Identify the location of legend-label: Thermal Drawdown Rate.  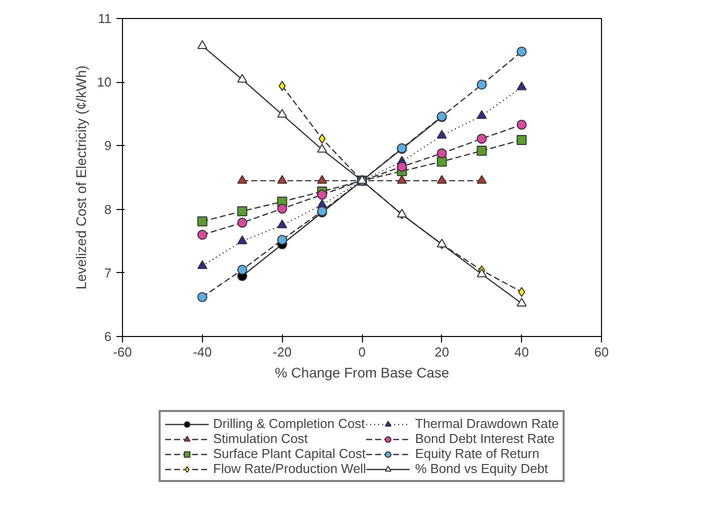
(487, 423).